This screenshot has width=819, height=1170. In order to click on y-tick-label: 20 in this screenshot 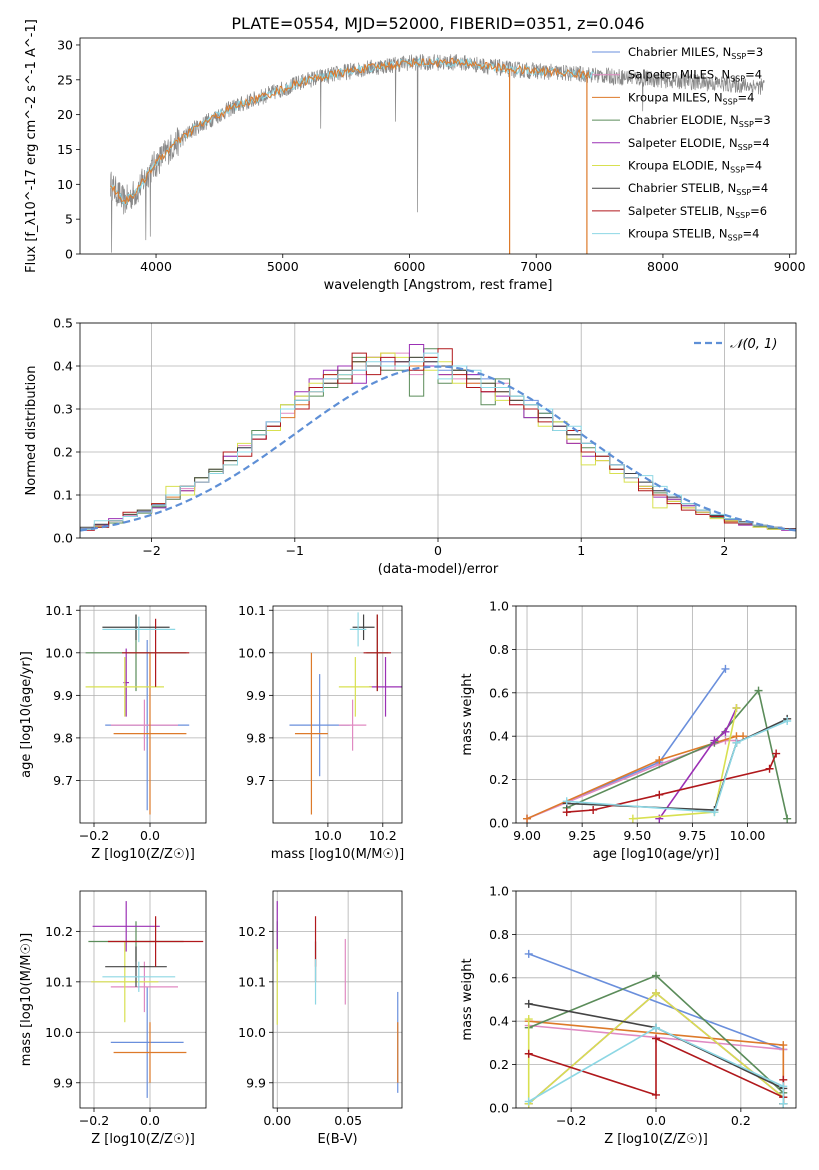, I will do `click(65, 114)`.